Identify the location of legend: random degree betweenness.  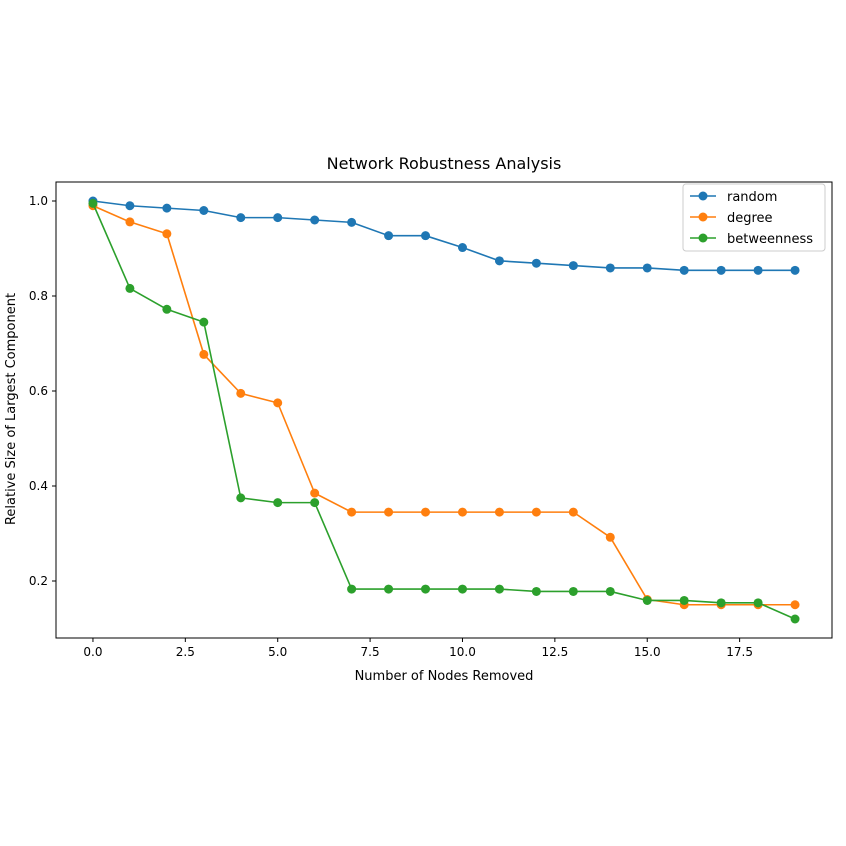
(754, 217).